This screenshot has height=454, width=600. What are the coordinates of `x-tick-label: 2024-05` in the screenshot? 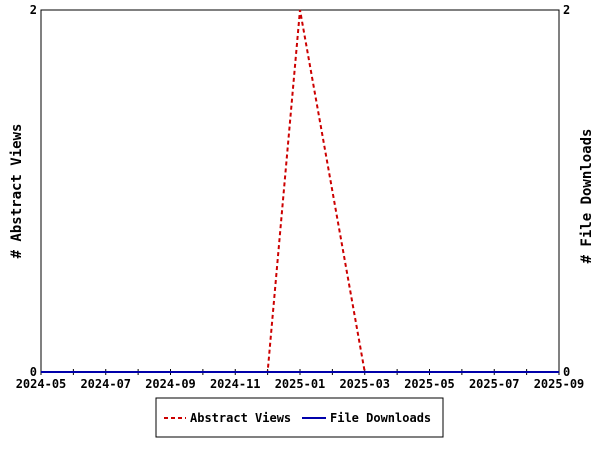 It's located at (41, 384).